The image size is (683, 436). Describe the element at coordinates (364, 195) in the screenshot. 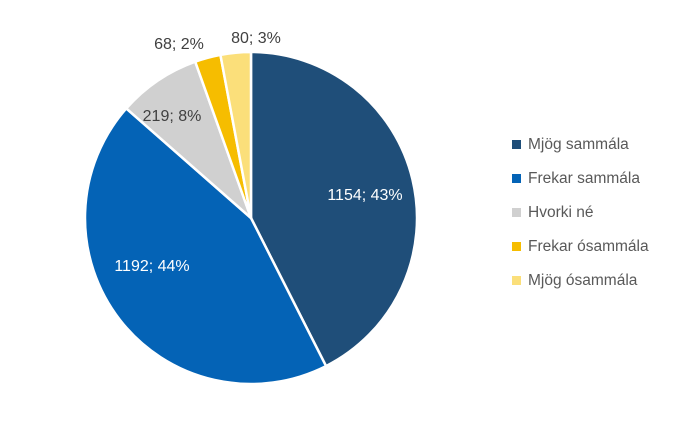

I see `data-label-mjog-sammala: 1154; 43%` at that location.